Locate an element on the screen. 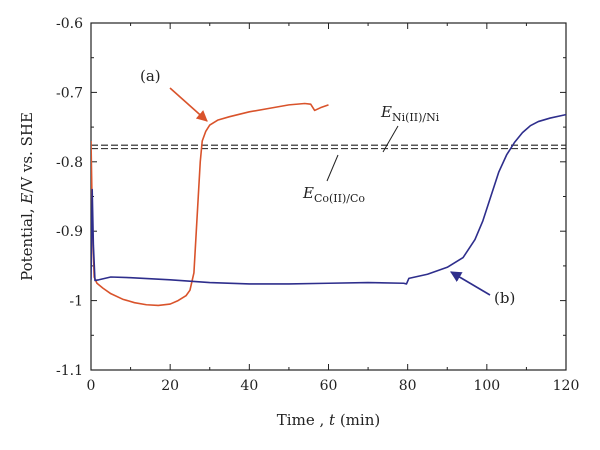  x-tick-label: 120 is located at coordinates (566, 386).